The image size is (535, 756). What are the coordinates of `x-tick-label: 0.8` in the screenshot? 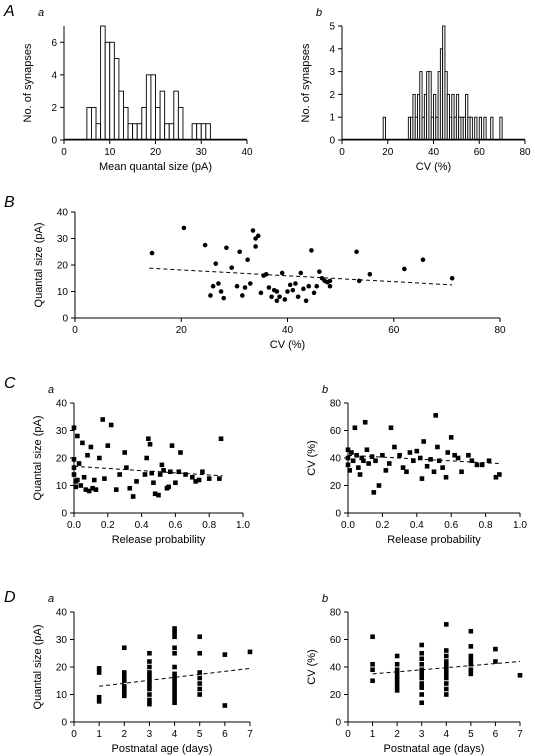 It's located at (209, 525).